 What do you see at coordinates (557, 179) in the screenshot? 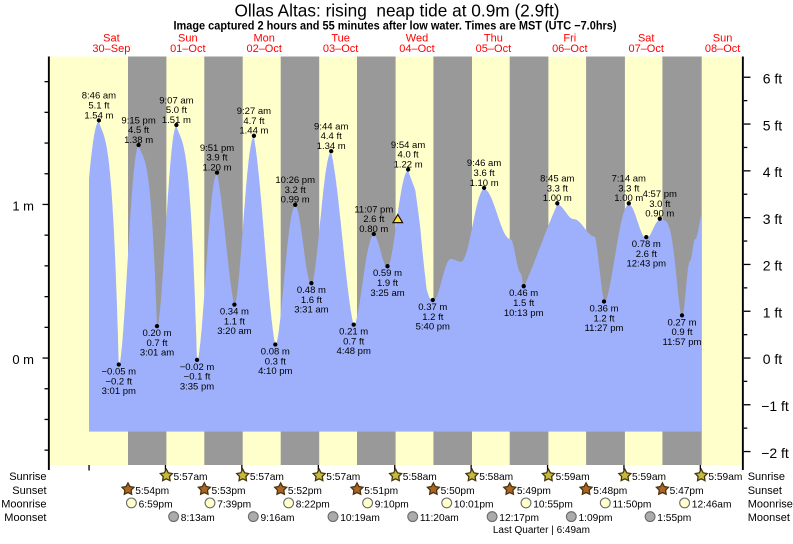
I see `svg-text: 8:45 am` at bounding box center [557, 179].